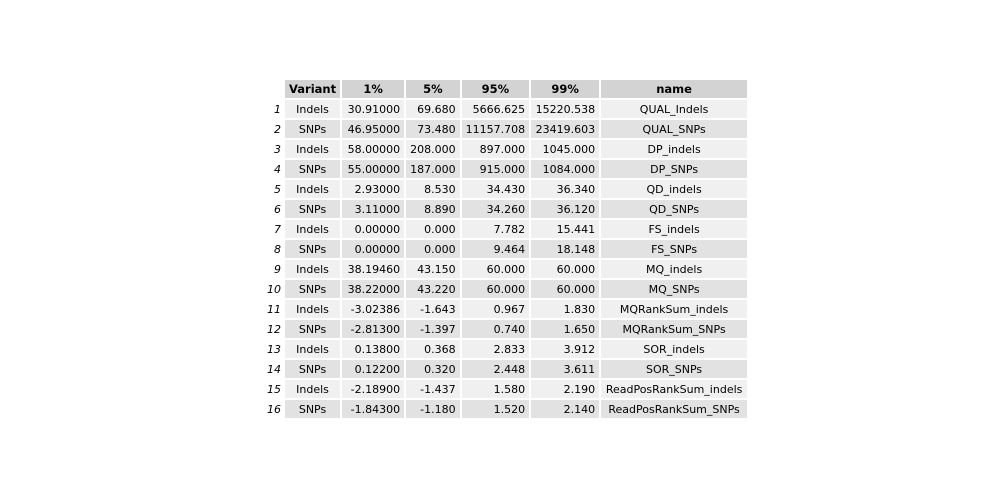  I want to click on name-cell: QUAL_SNPs, so click(674, 129).